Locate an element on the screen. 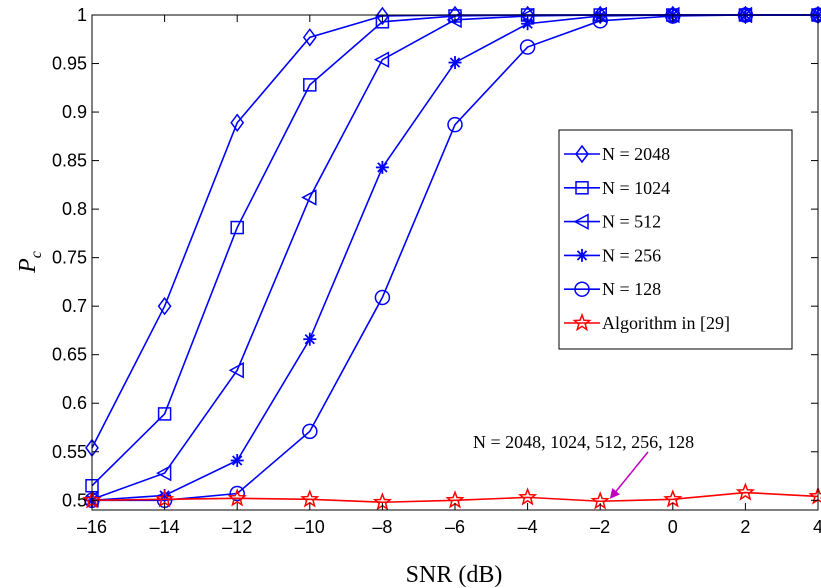  annotation-arrow is located at coordinates (629, 475).